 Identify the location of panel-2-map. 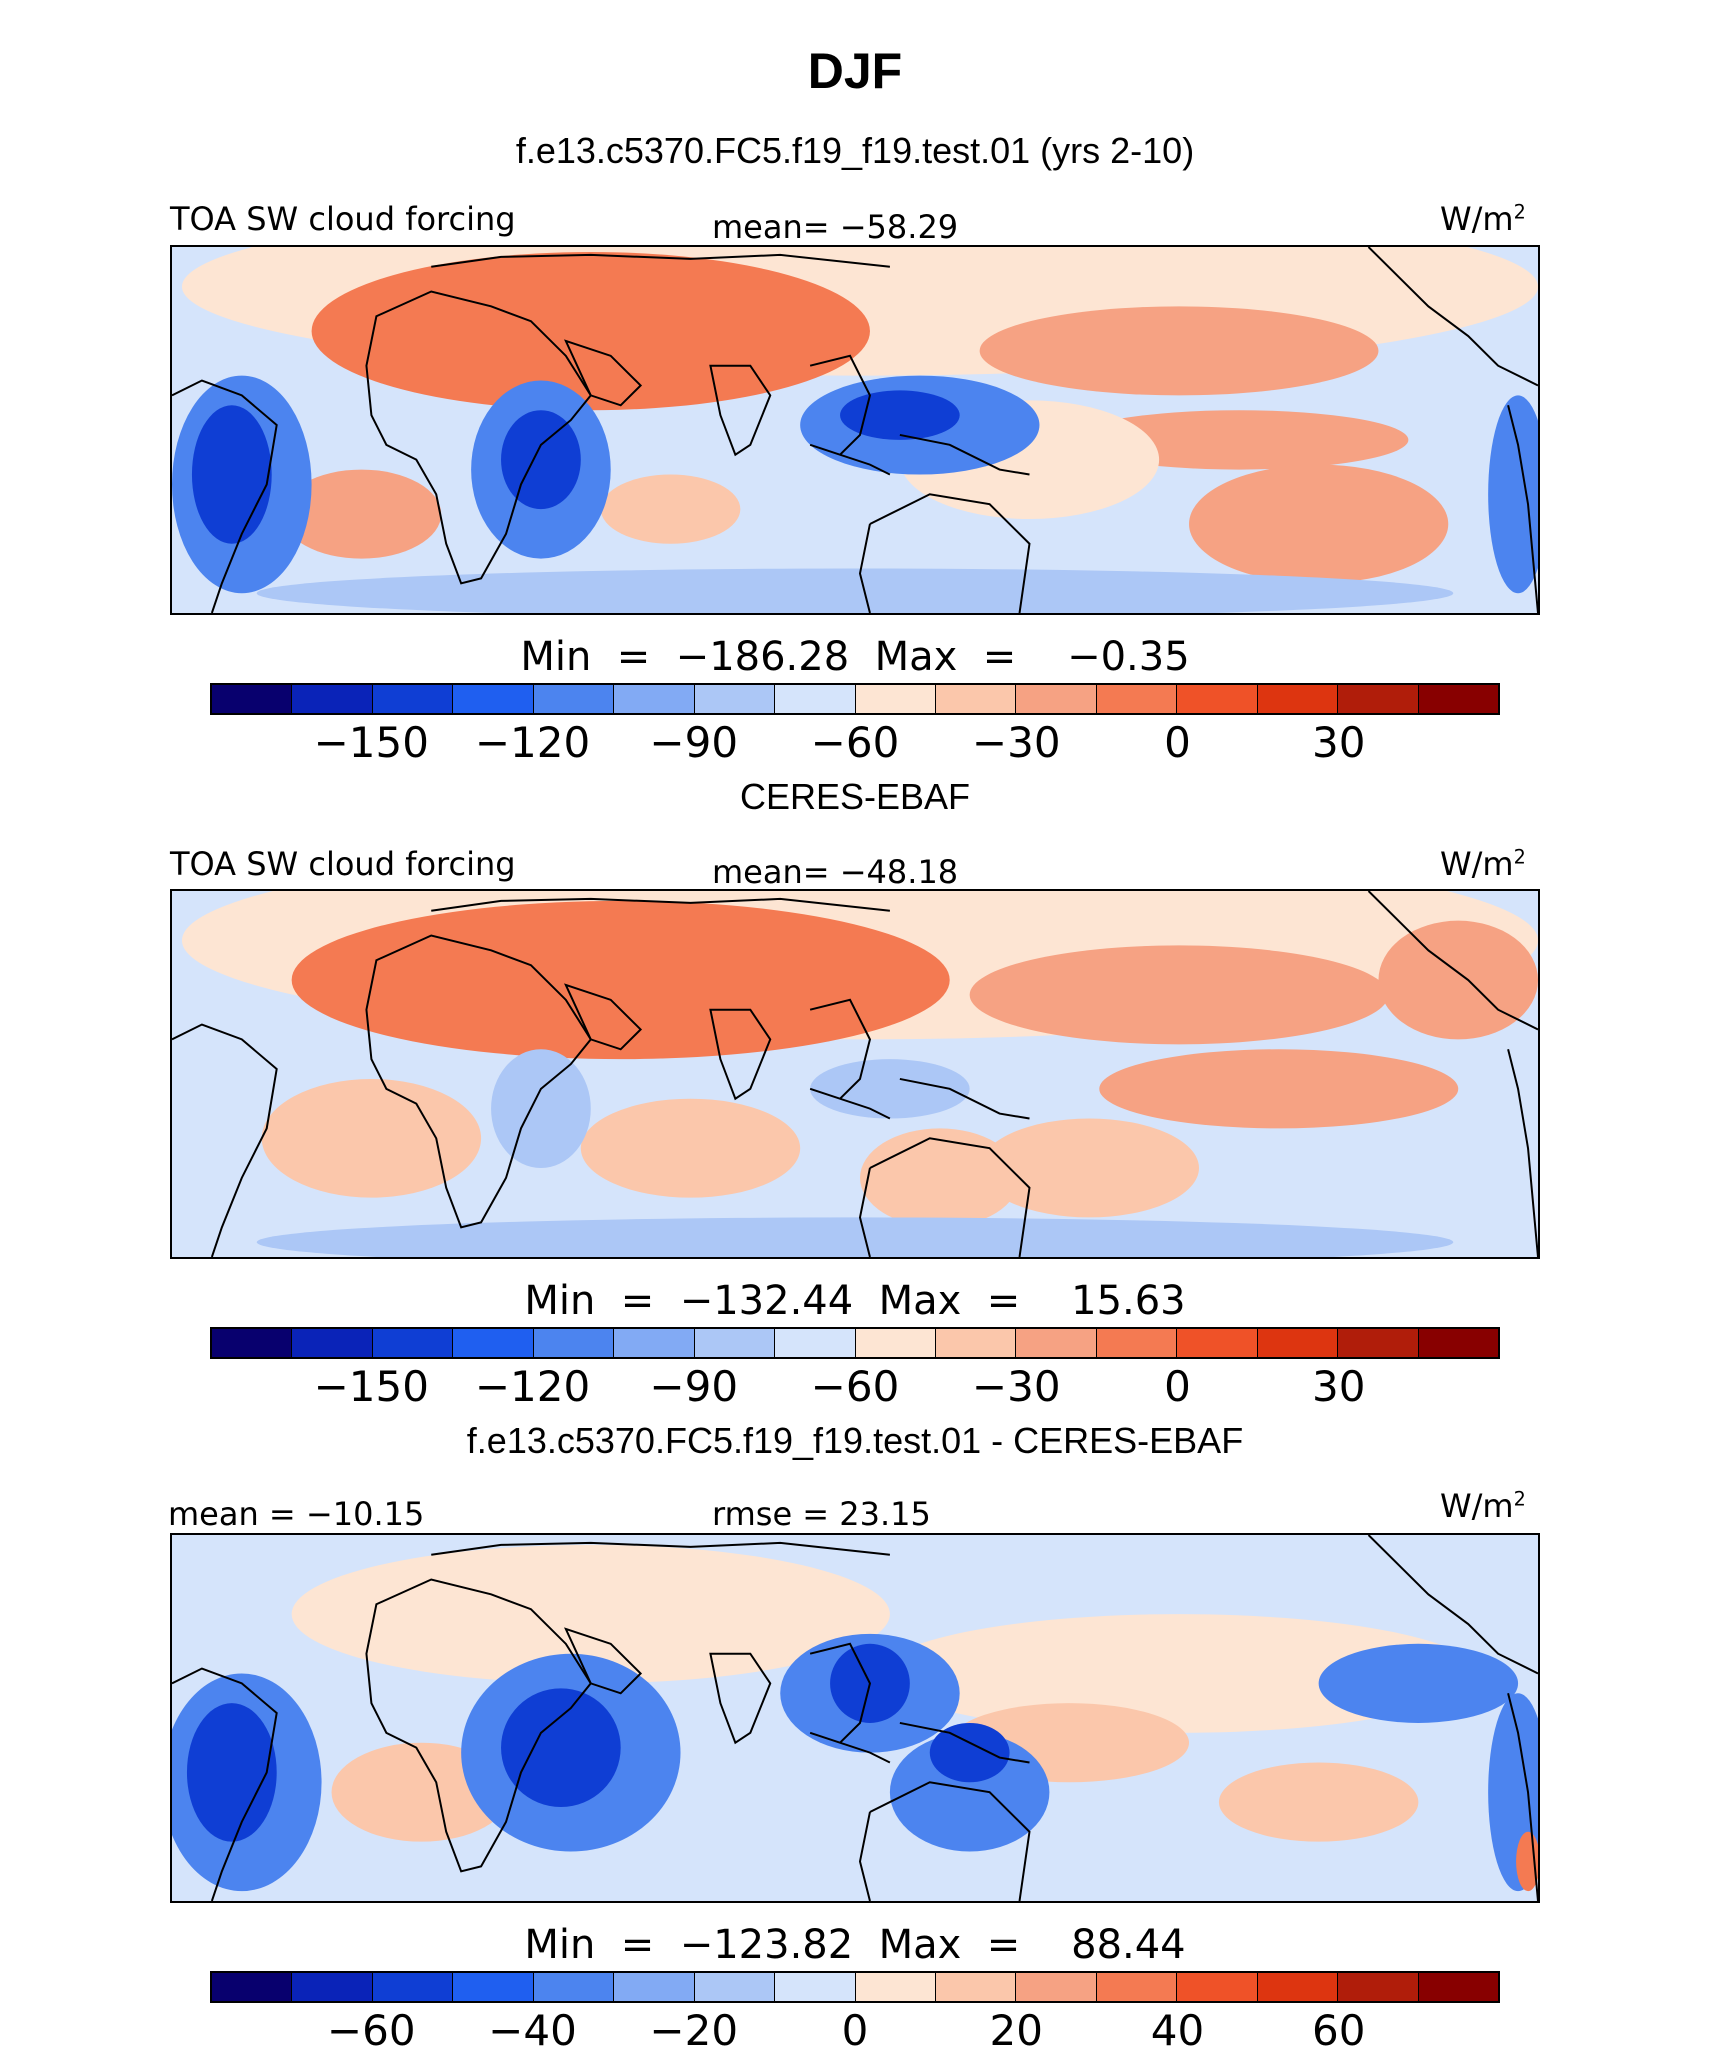
(855, 1074).